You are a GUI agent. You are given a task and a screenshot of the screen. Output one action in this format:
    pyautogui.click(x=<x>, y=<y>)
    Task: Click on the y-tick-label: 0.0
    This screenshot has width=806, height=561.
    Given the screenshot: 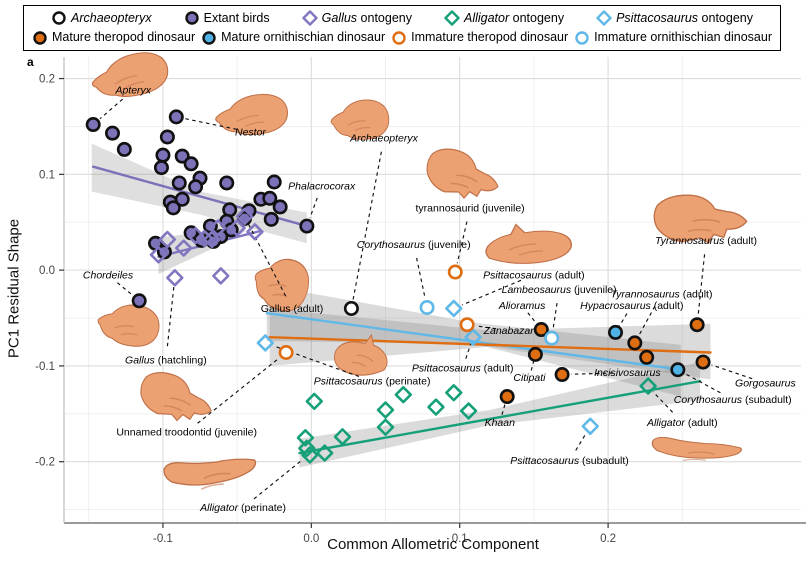 What is the action you would take?
    pyautogui.click(x=47, y=271)
    